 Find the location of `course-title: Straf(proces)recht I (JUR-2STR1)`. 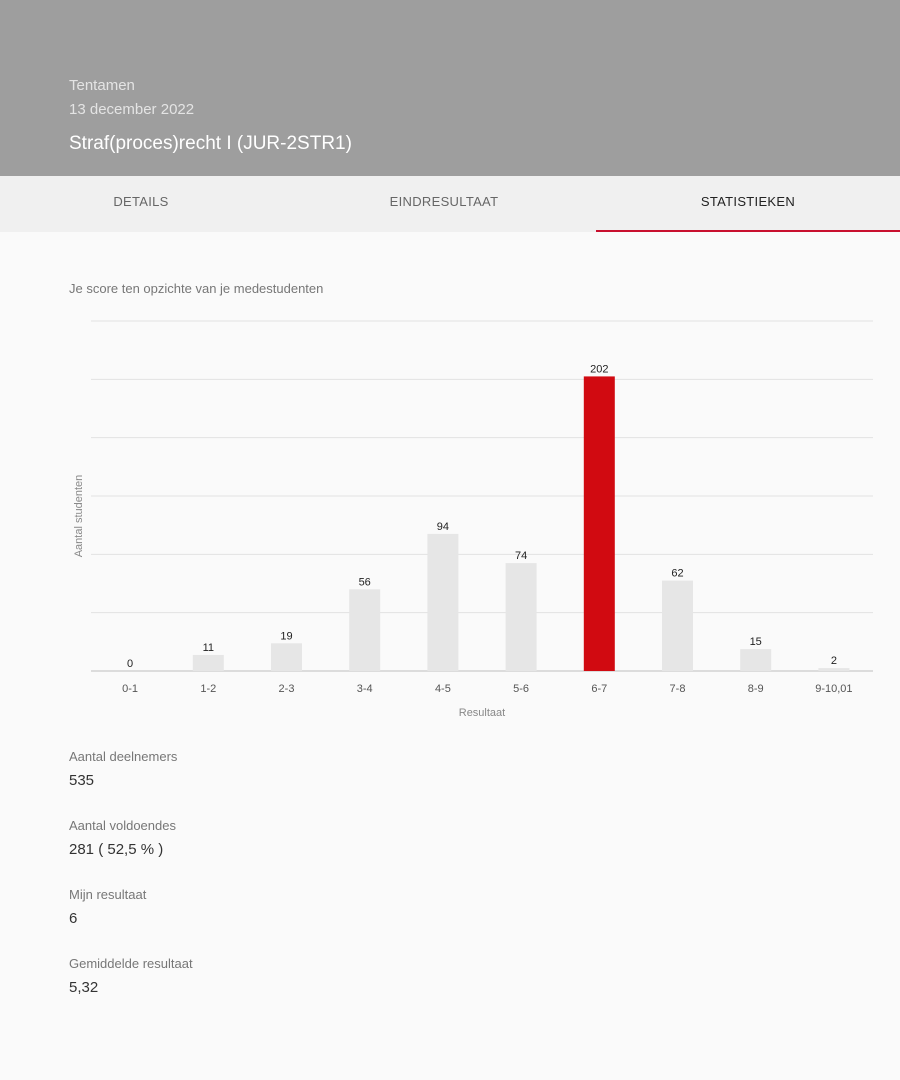

course-title: Straf(proces)recht I (JUR-2STR1) is located at coordinates (210, 143).